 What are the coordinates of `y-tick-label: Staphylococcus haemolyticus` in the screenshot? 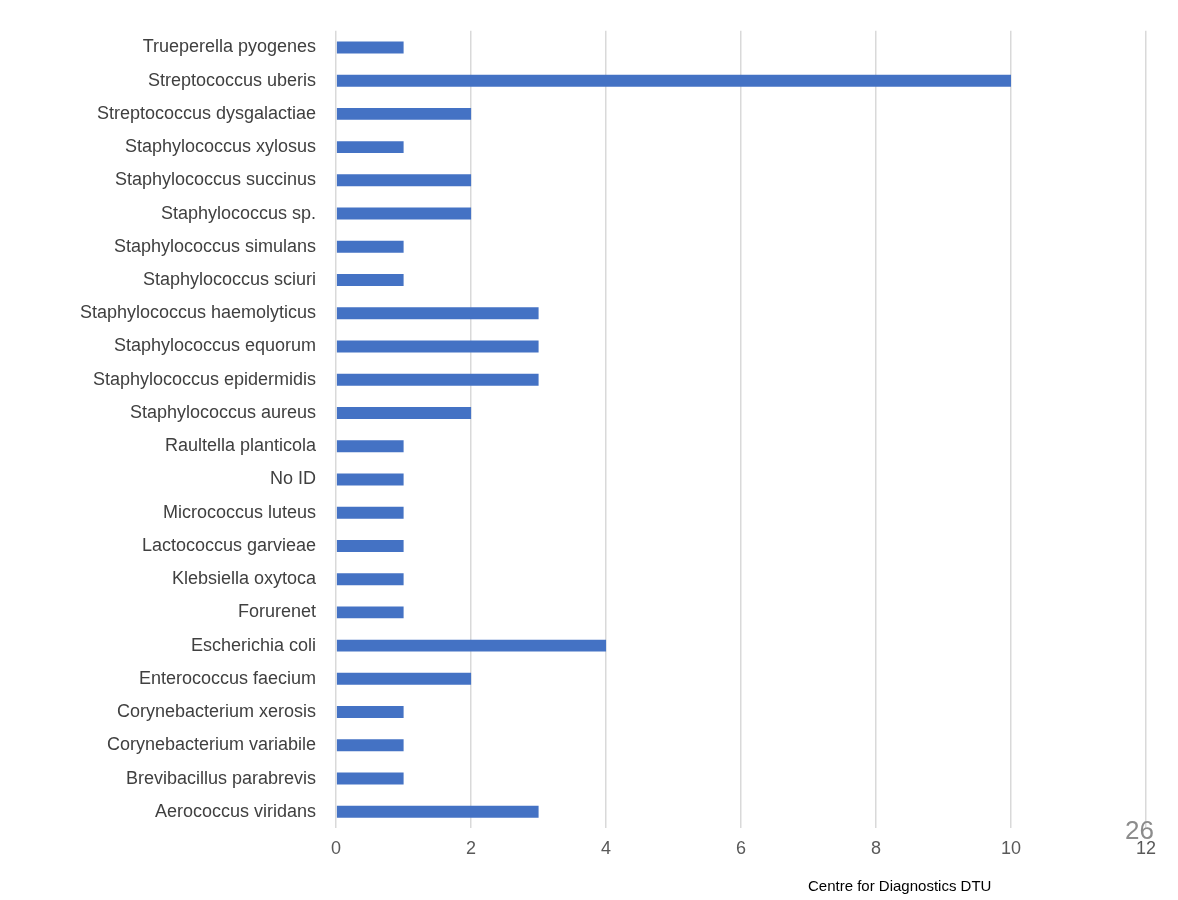 It's located at (198, 312).